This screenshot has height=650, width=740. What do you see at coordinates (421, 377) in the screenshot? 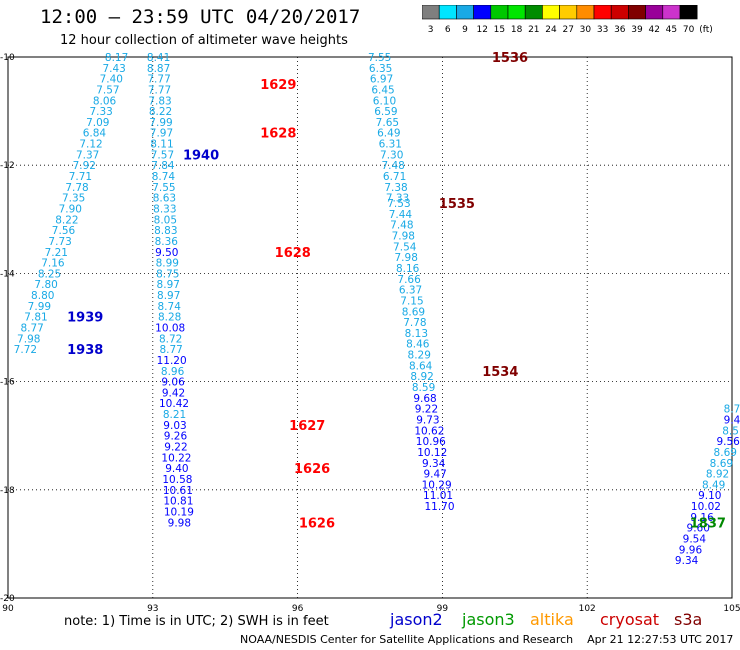
I see `swh-value: 8.92` at bounding box center [421, 377].